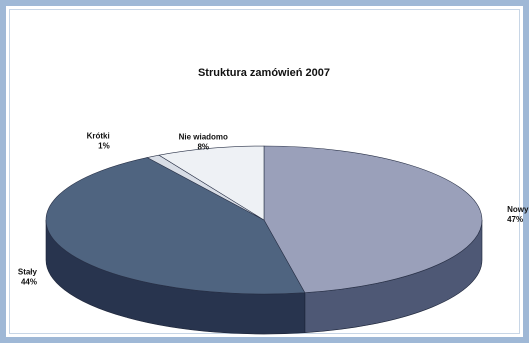  What do you see at coordinates (264, 73) in the screenshot?
I see `chart-title: Struktura zamówień 2007` at bounding box center [264, 73].